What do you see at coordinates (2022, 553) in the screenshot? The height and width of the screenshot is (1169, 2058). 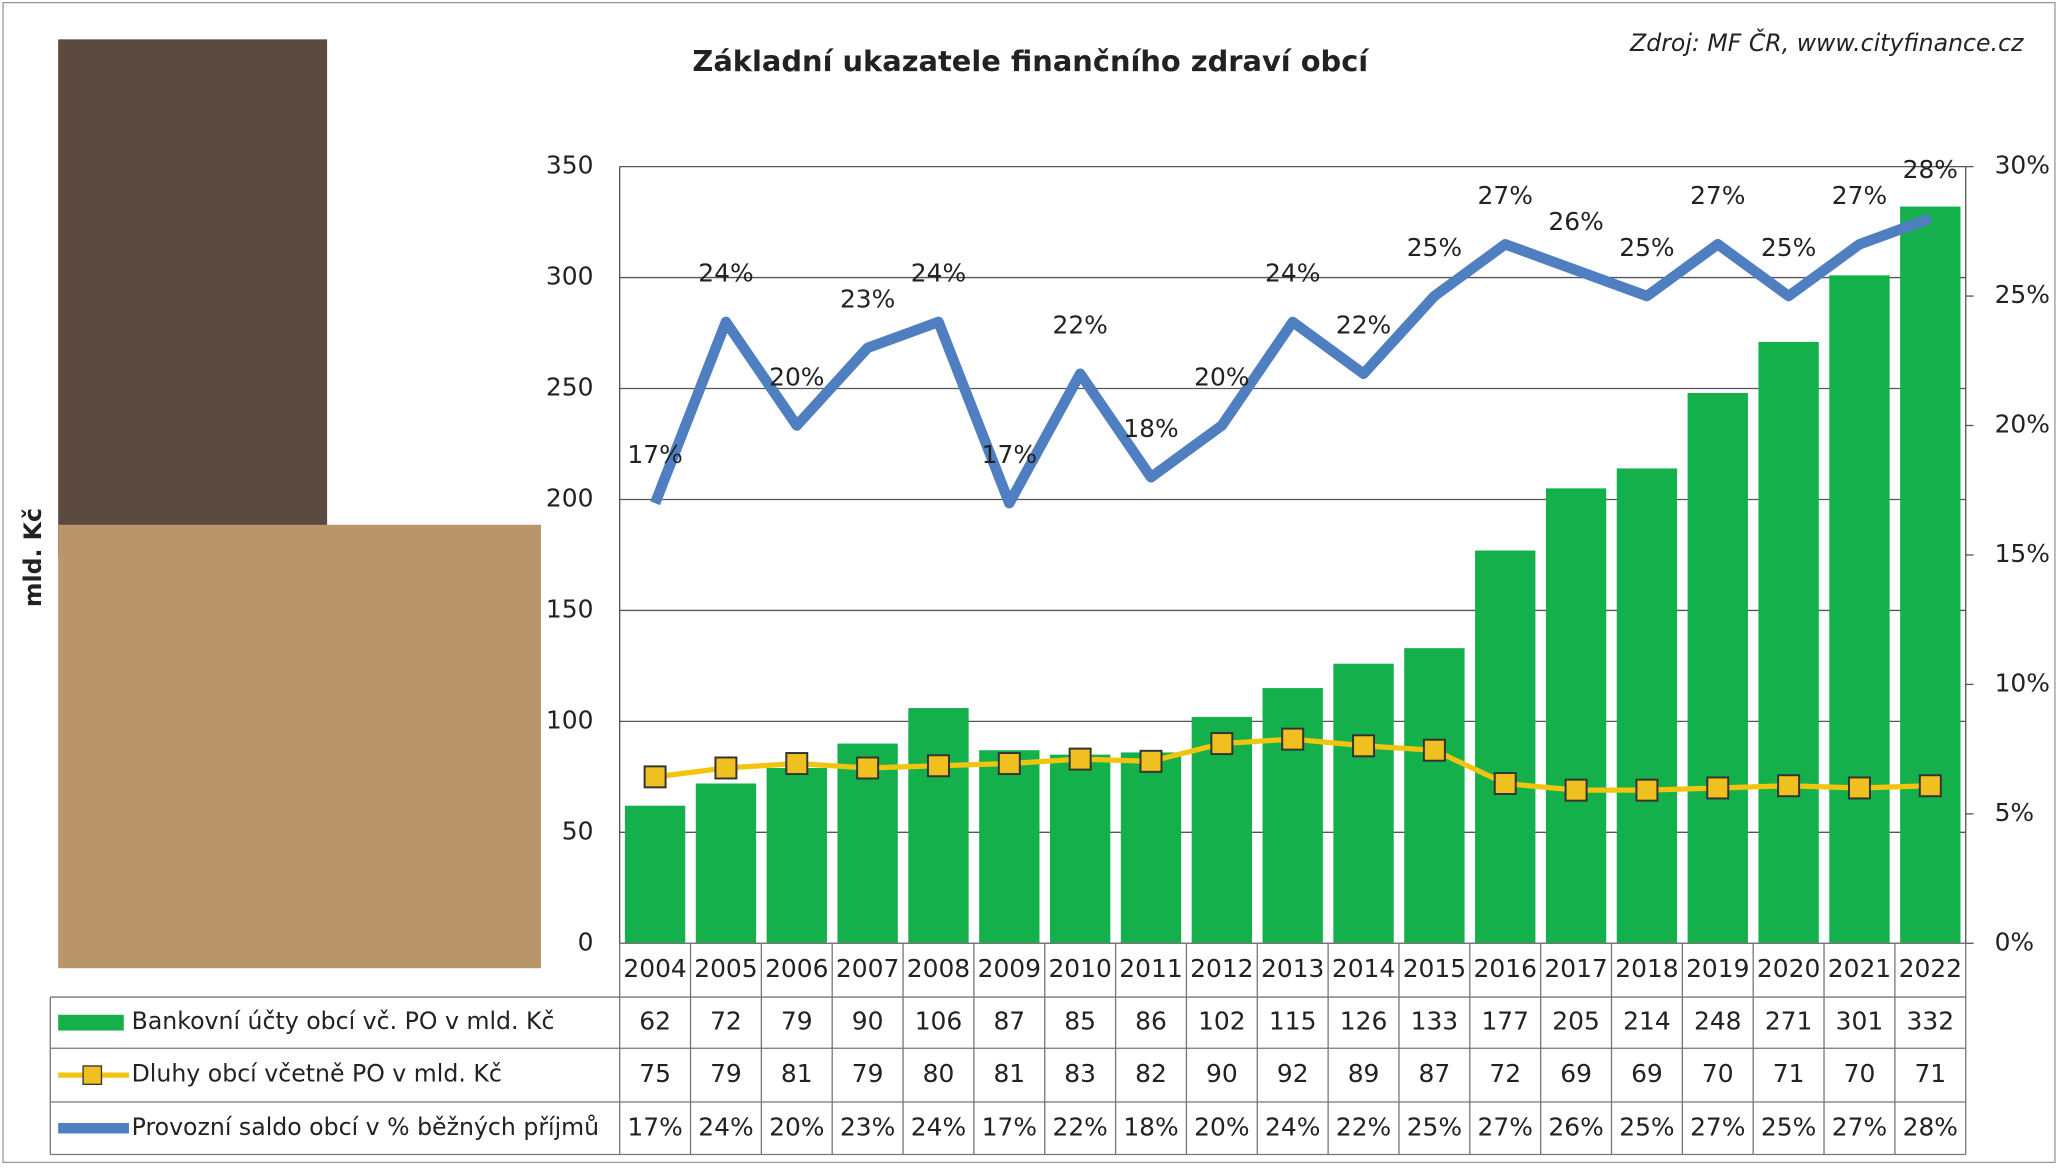 I see `y2-tick-label: 15%` at bounding box center [2022, 553].